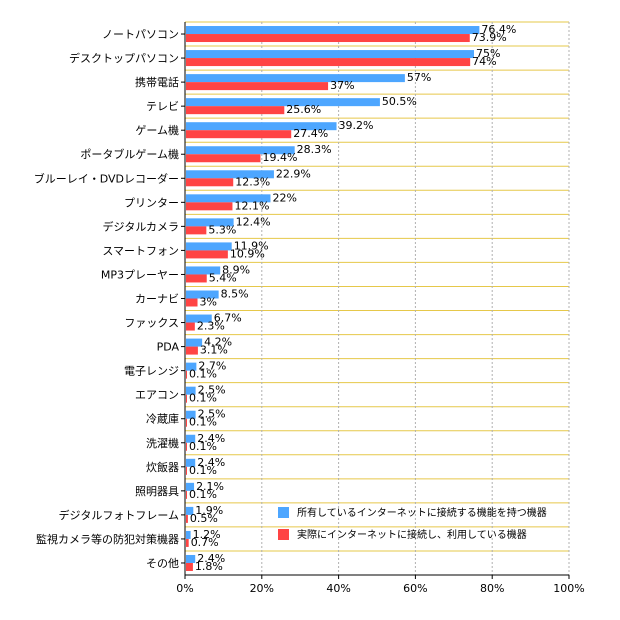 The height and width of the screenshot is (620, 620). I want to click on data-label-series-0: 2.7%, so click(212, 366).